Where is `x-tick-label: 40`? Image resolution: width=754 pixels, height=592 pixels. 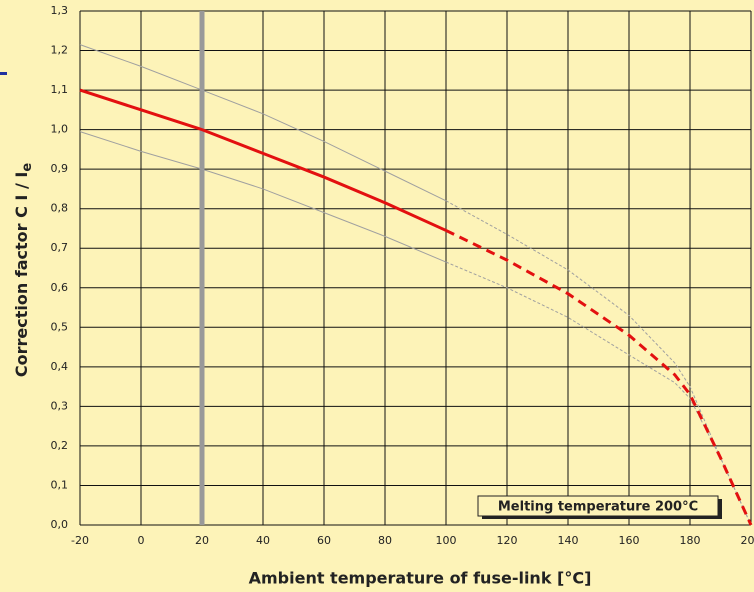 x-tick-label: 40 is located at coordinates (263, 540).